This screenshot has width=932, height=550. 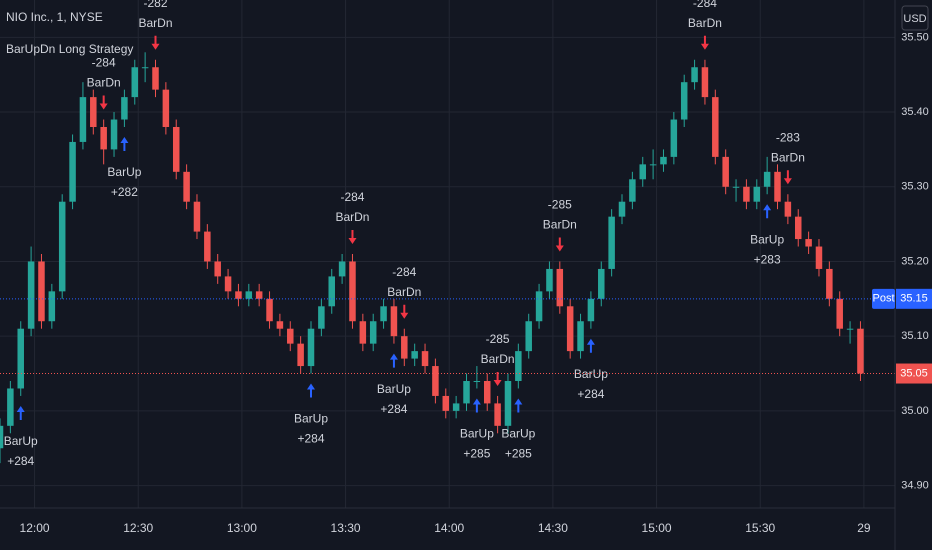 What do you see at coordinates (124, 192) in the screenshot?
I see `signal-qty: +282` at bounding box center [124, 192].